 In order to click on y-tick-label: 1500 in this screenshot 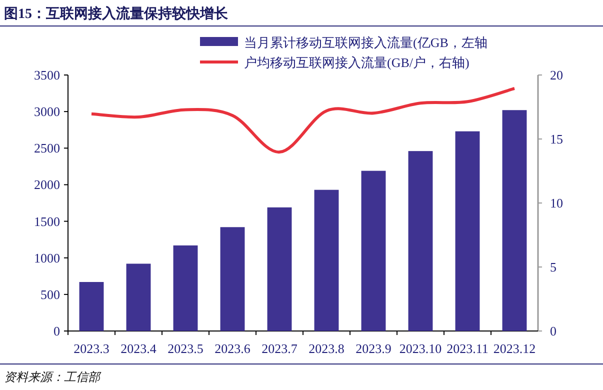, I will do `click(47, 221)`.